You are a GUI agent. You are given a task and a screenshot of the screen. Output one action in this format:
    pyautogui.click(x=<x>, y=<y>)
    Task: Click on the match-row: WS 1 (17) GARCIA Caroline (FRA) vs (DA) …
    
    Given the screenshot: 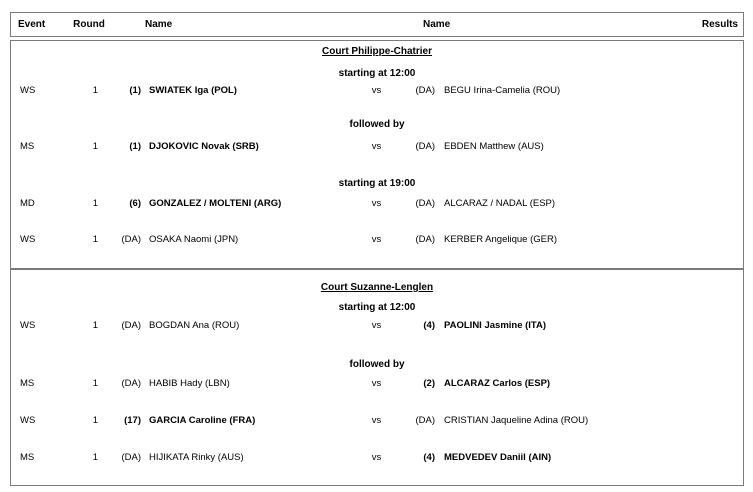 What is the action you would take?
    pyautogui.click(x=377, y=420)
    